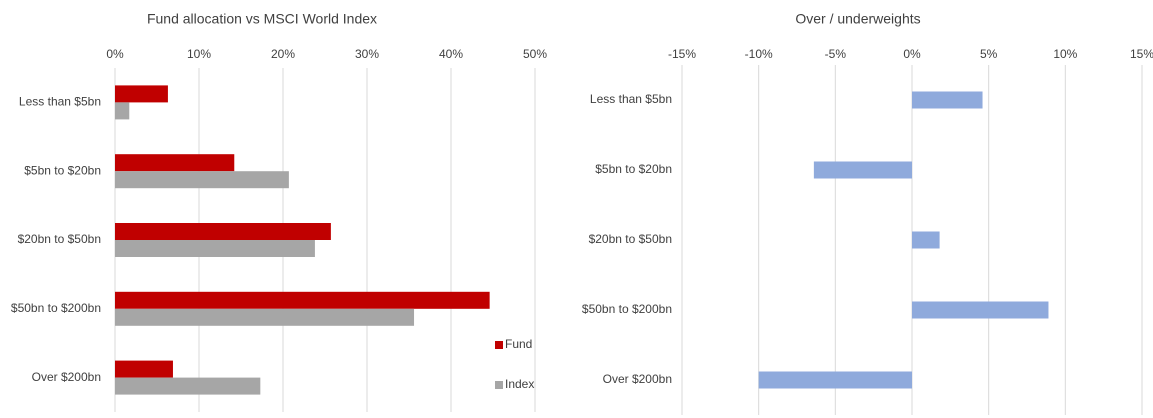 This screenshot has width=1153, height=418. Describe the element at coordinates (519, 384) in the screenshot. I see `legend-label: Index` at that location.